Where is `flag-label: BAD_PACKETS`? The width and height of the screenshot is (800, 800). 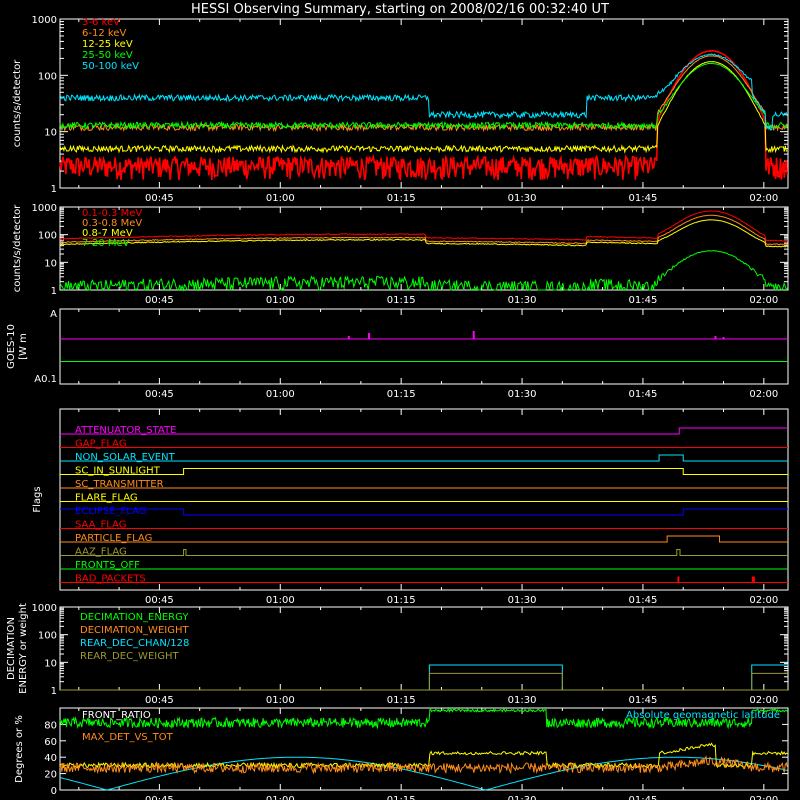
flag-label: BAD_PACKETS is located at coordinates (110, 579).